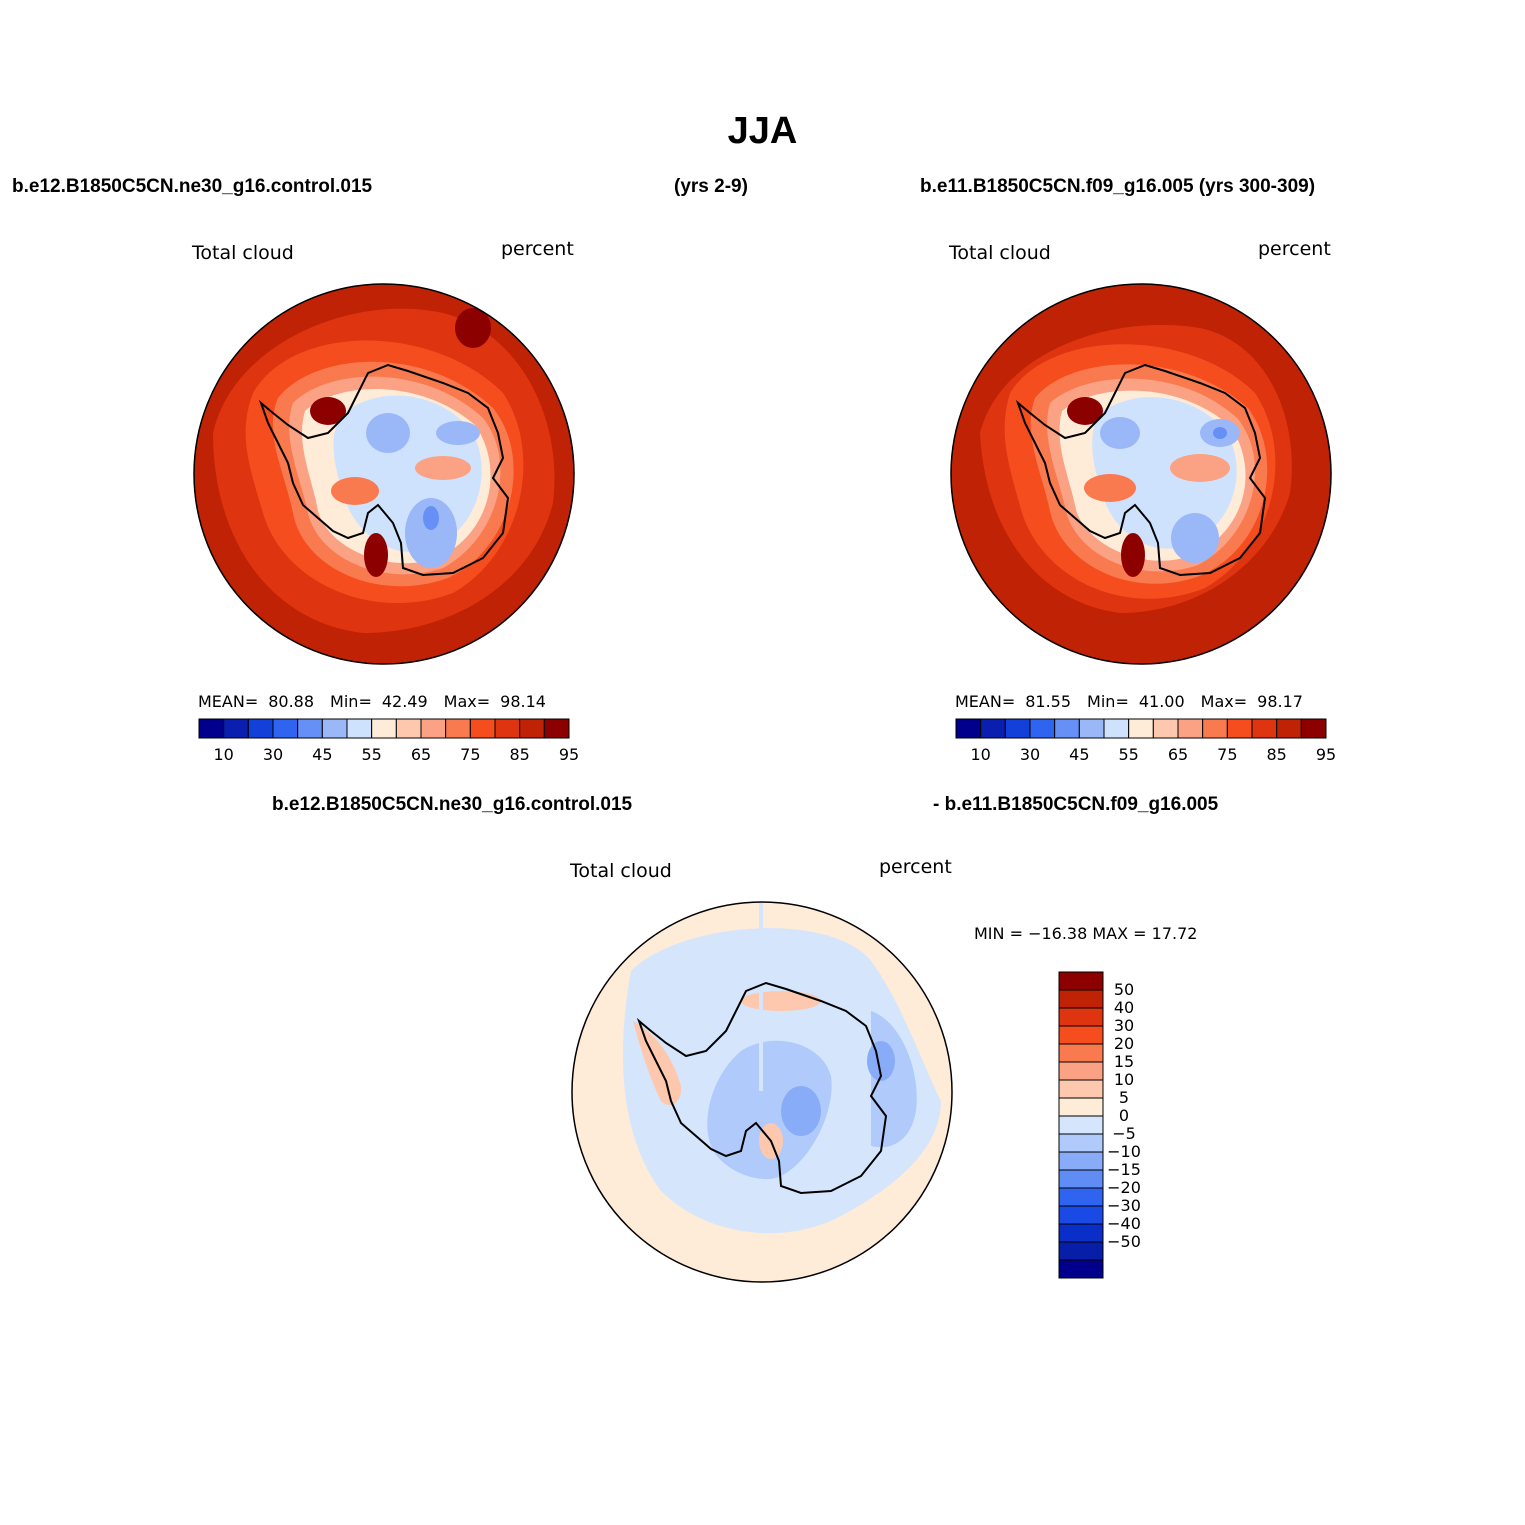 Image resolution: width=1525 pixels, height=1525 pixels. Describe the element at coordinates (569, 754) in the screenshot. I see `panel1-colorbar-tick-label: 95` at that location.